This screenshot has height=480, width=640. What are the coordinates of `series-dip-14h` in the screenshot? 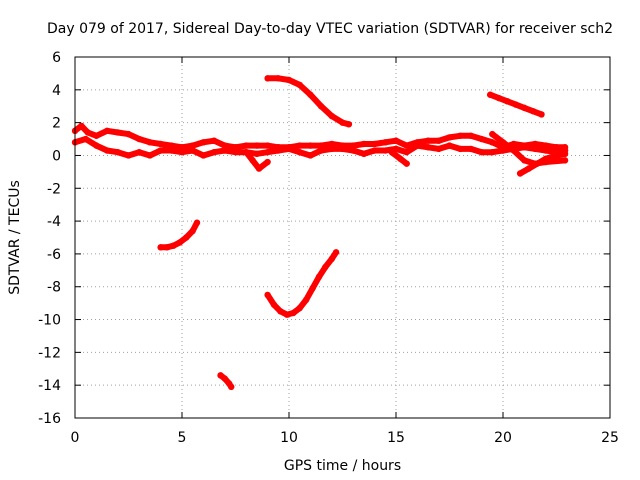 It's located at (399, 157).